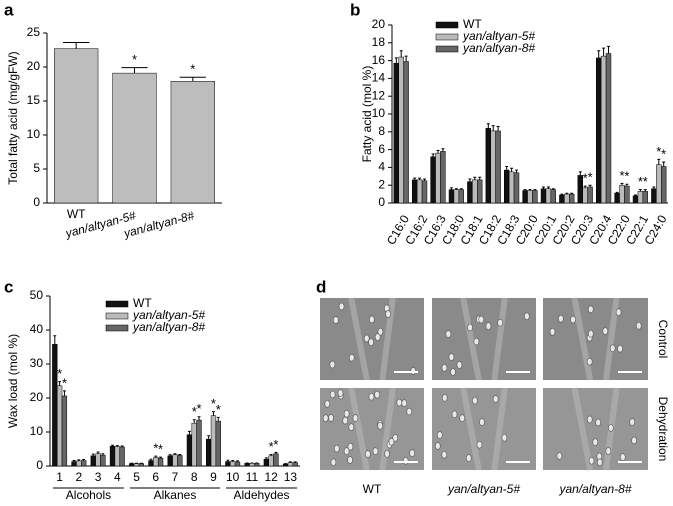 Image resolution: width=673 pixels, height=506 pixels. I want to click on x-tick-label: WT, so click(76, 214).